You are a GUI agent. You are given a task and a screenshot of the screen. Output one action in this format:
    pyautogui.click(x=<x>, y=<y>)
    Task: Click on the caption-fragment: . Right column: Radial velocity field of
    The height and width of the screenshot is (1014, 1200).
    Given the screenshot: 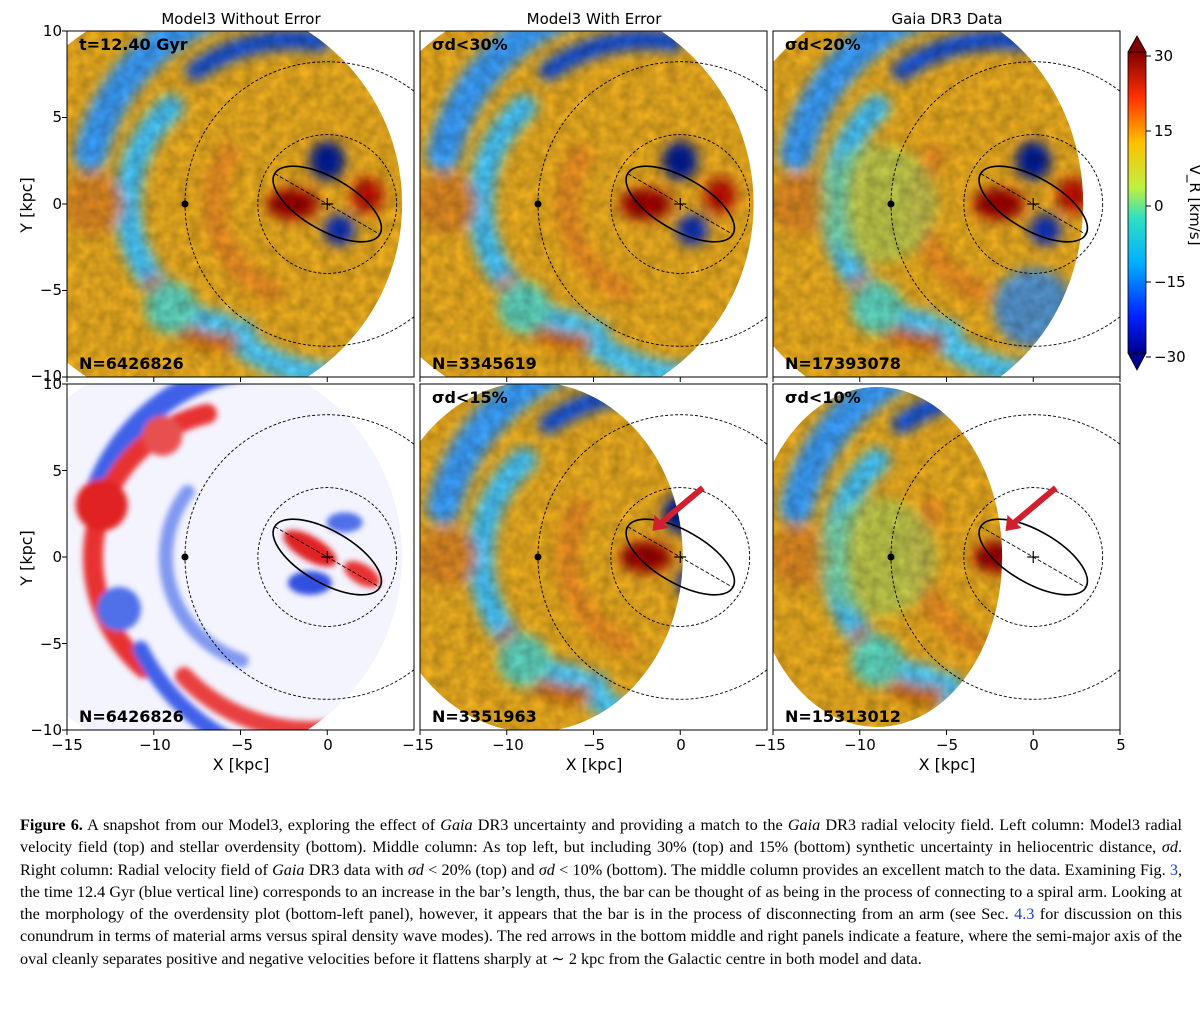 What is the action you would take?
    pyautogui.click(x=601, y=858)
    